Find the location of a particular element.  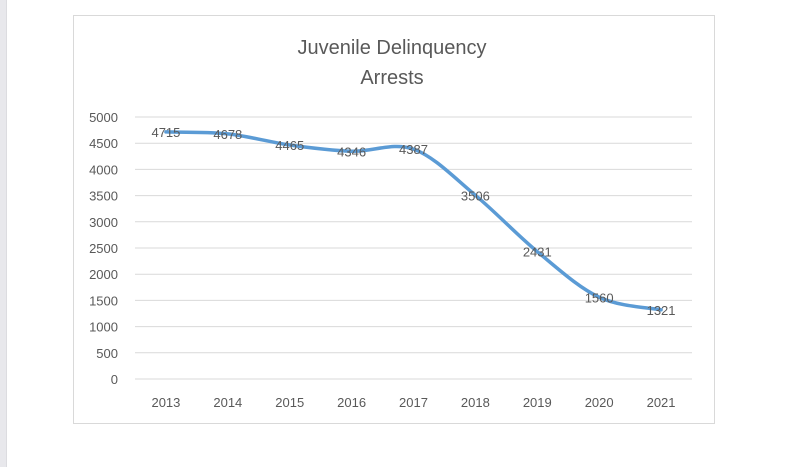

x-tick-label: 2020 is located at coordinates (599, 402).